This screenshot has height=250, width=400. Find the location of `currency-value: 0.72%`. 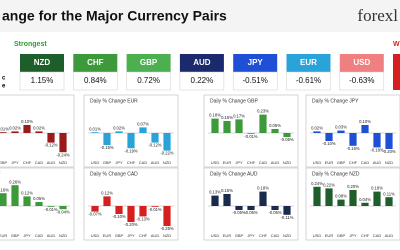

currency-value: 0.72% is located at coordinates (148, 80).